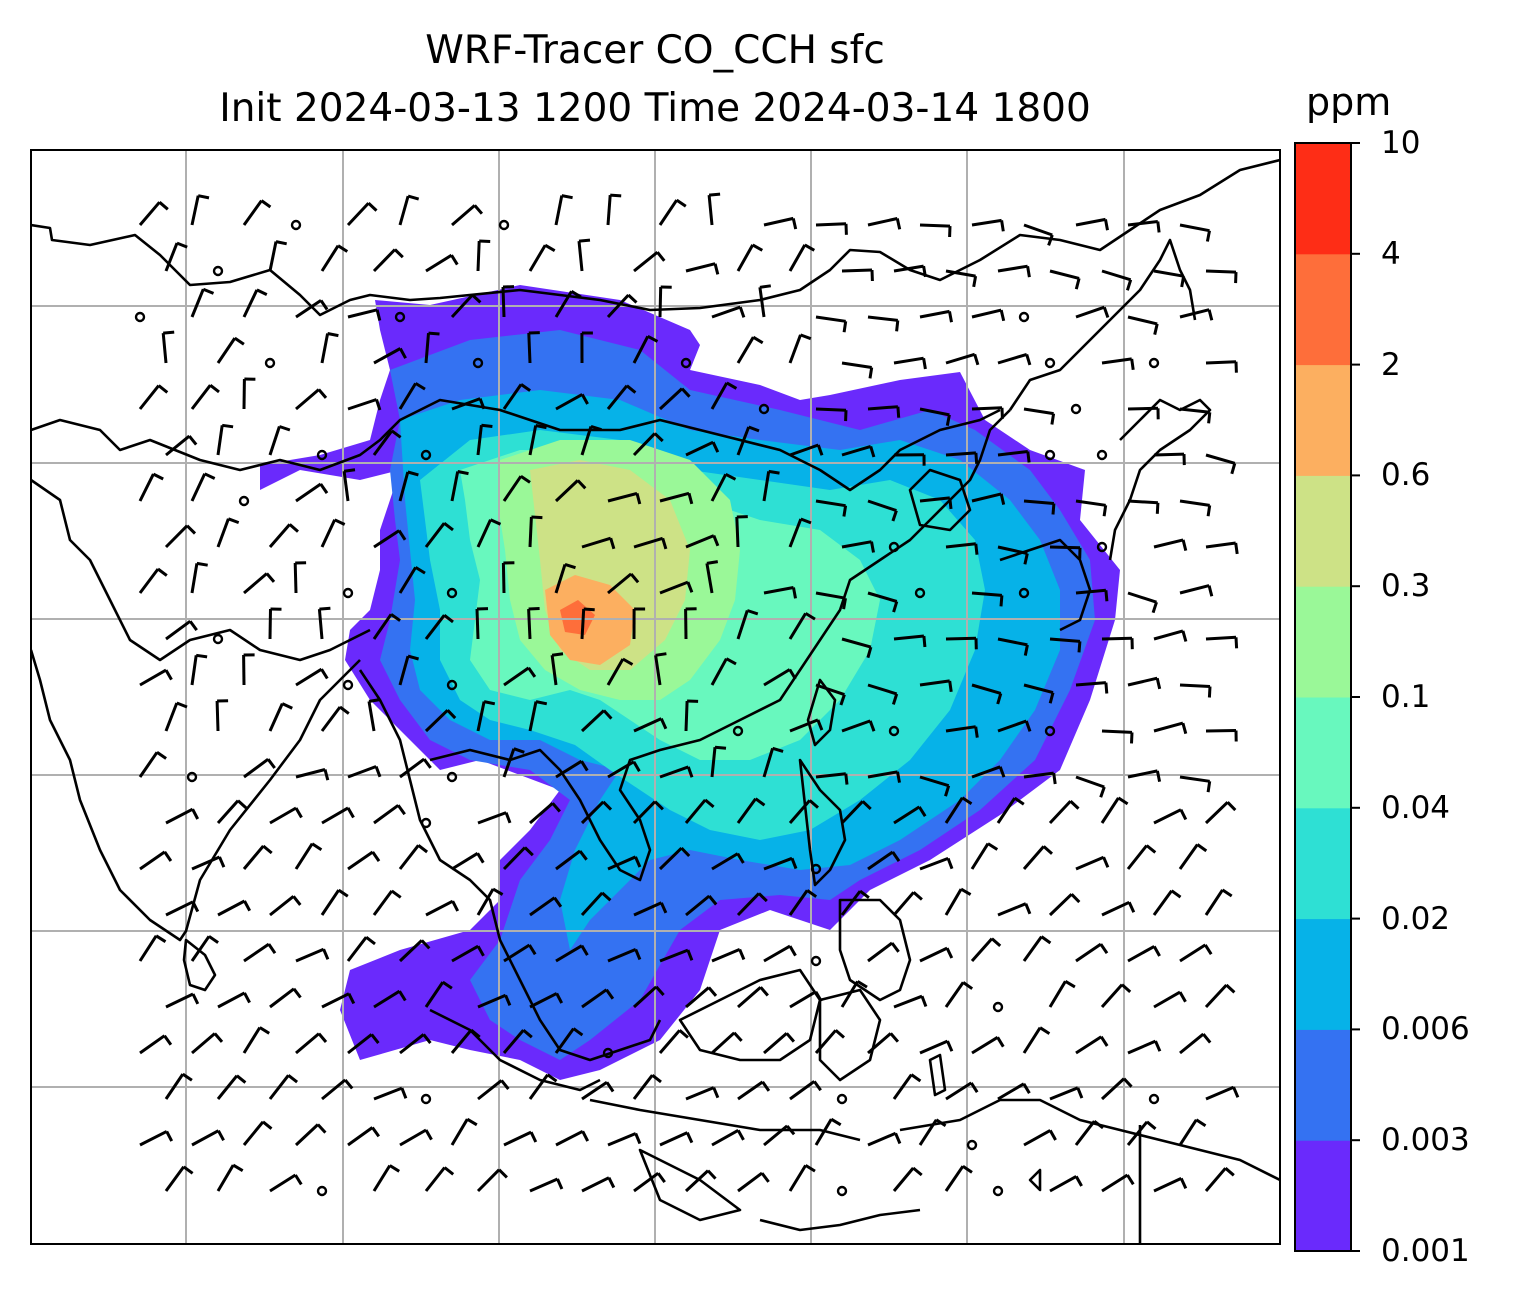 The image size is (1528, 1306). Describe the element at coordinates (1425, 1251) in the screenshot. I see `colorbar-tick-label: 0.001` at that location.